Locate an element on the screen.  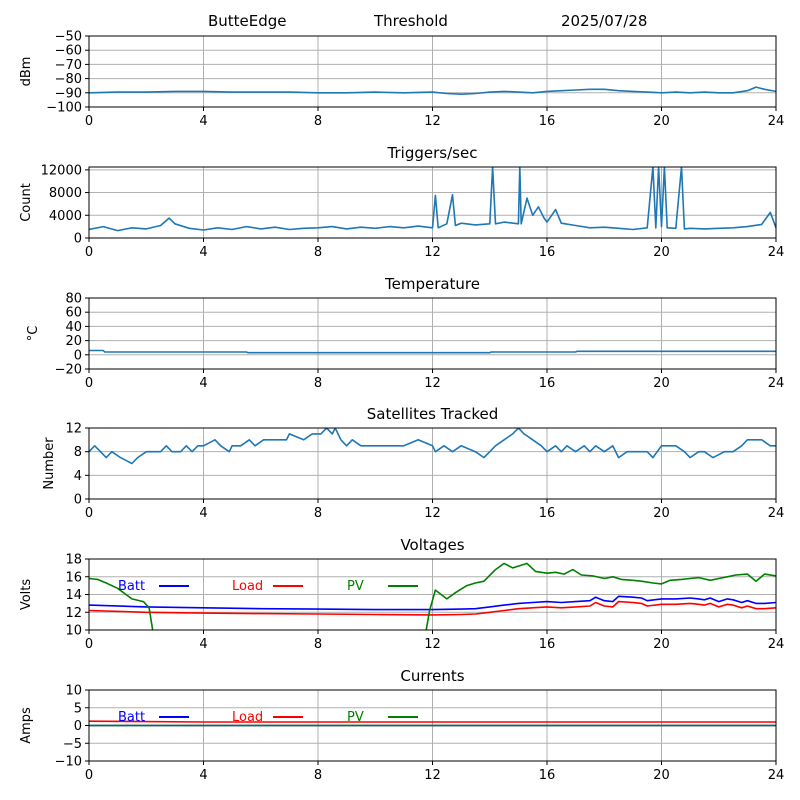
voltages-load-line is located at coordinates (432, 608).